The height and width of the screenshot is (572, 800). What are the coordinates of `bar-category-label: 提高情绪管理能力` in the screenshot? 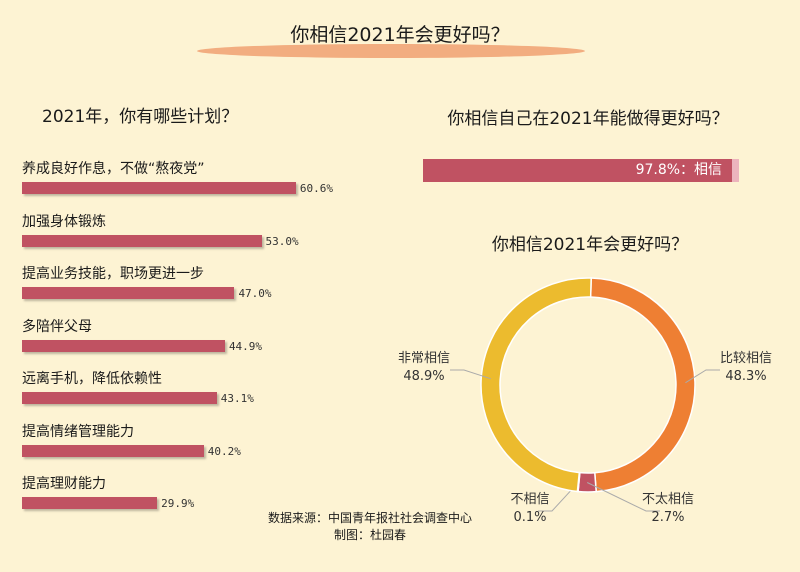 It's located at (78, 431).